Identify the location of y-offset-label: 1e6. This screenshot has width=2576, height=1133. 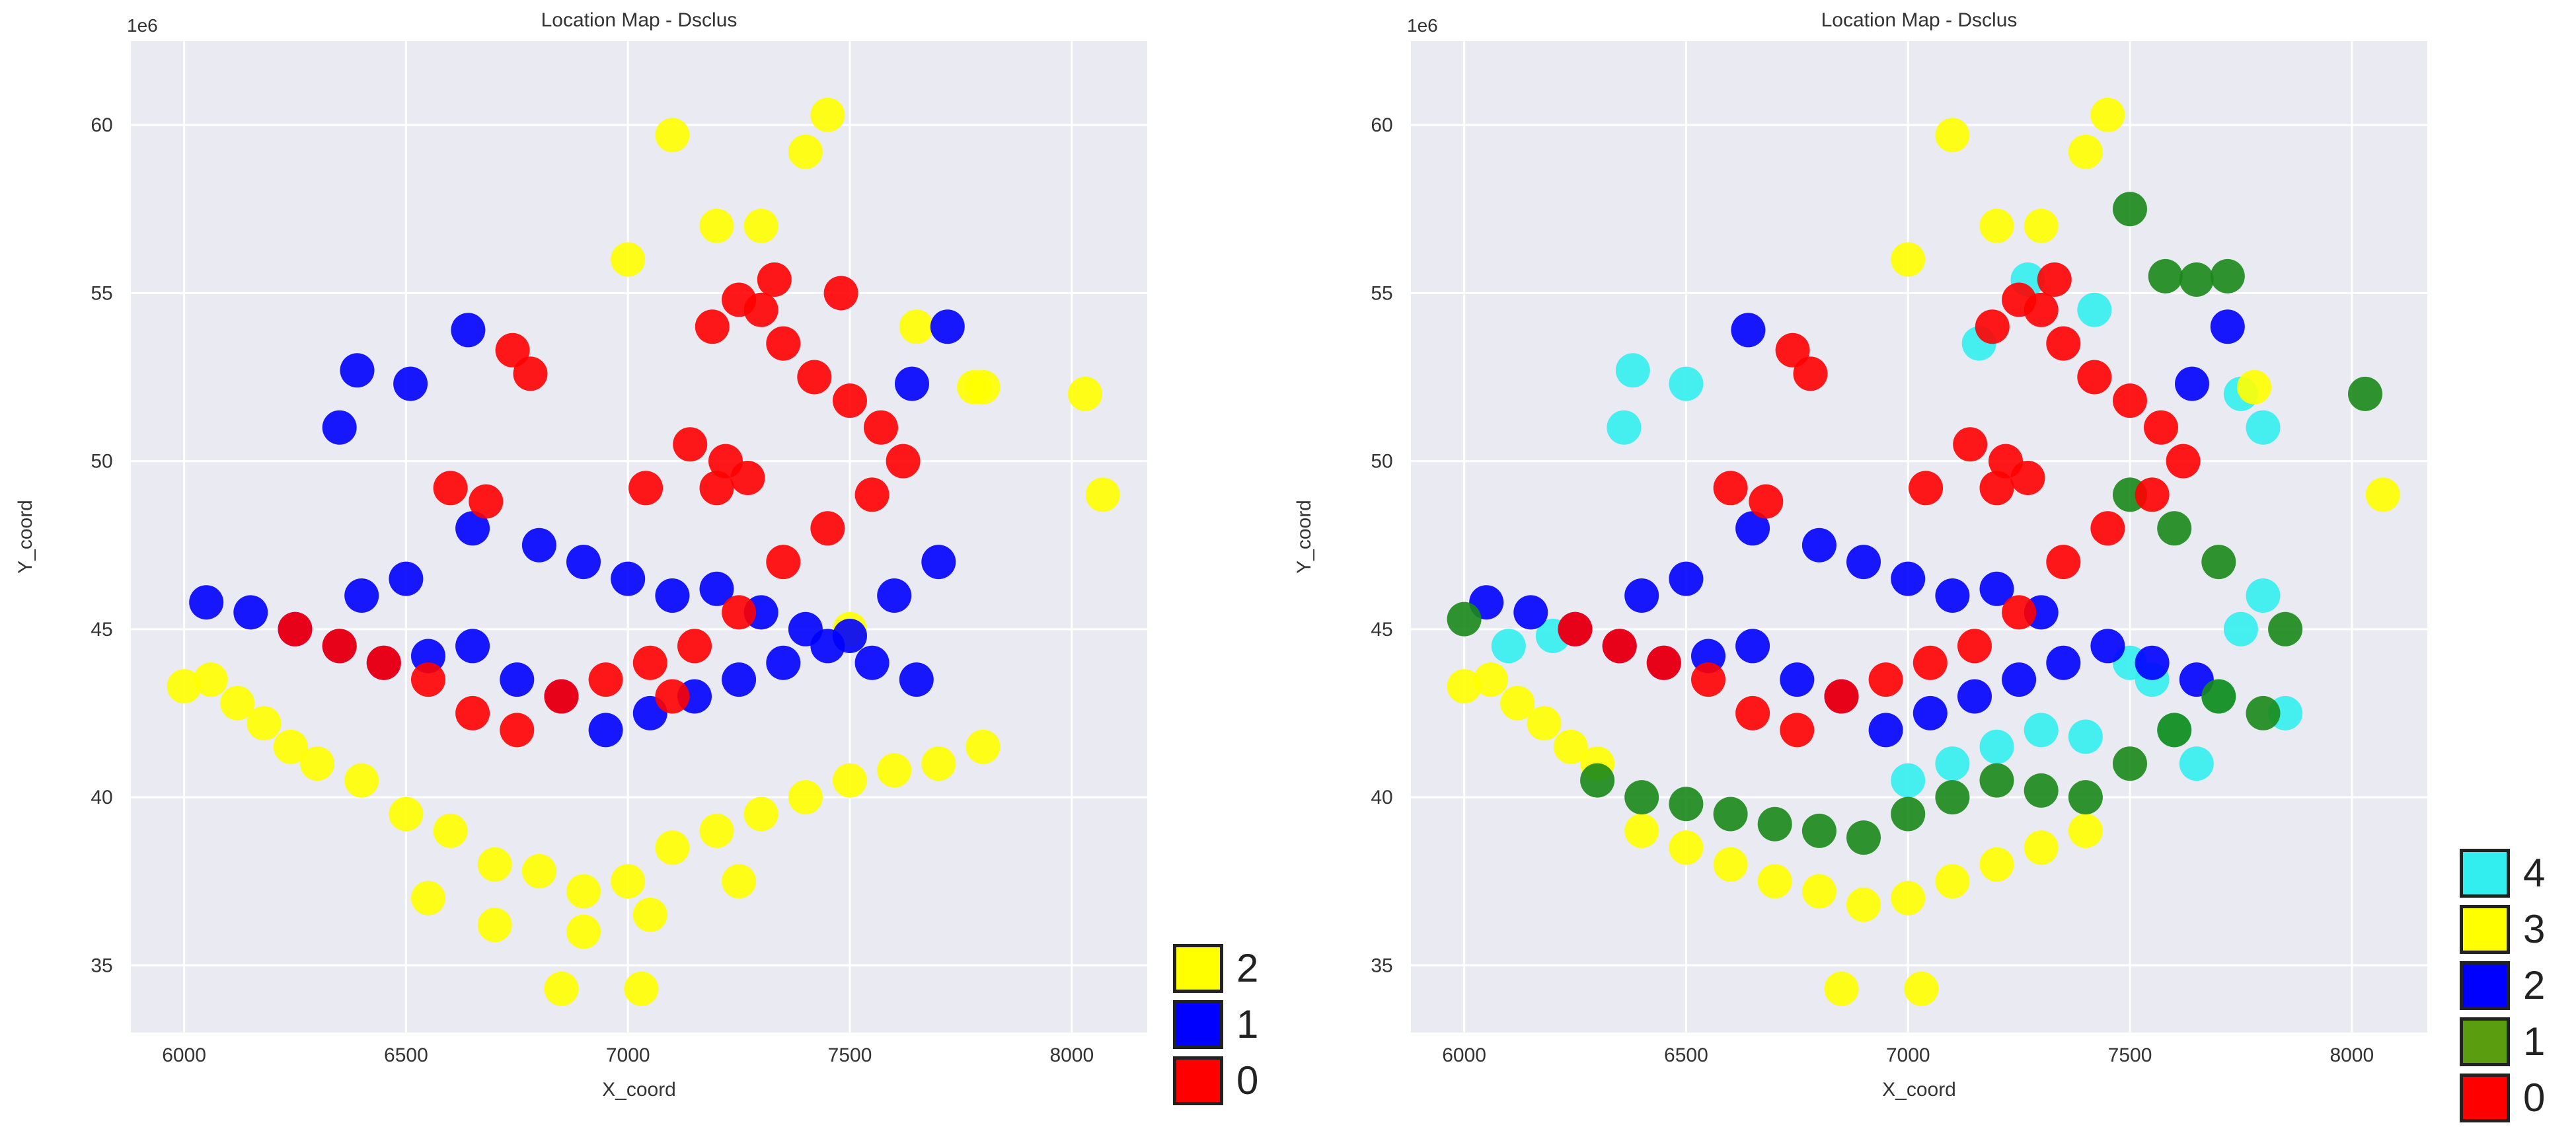
(1422, 25).